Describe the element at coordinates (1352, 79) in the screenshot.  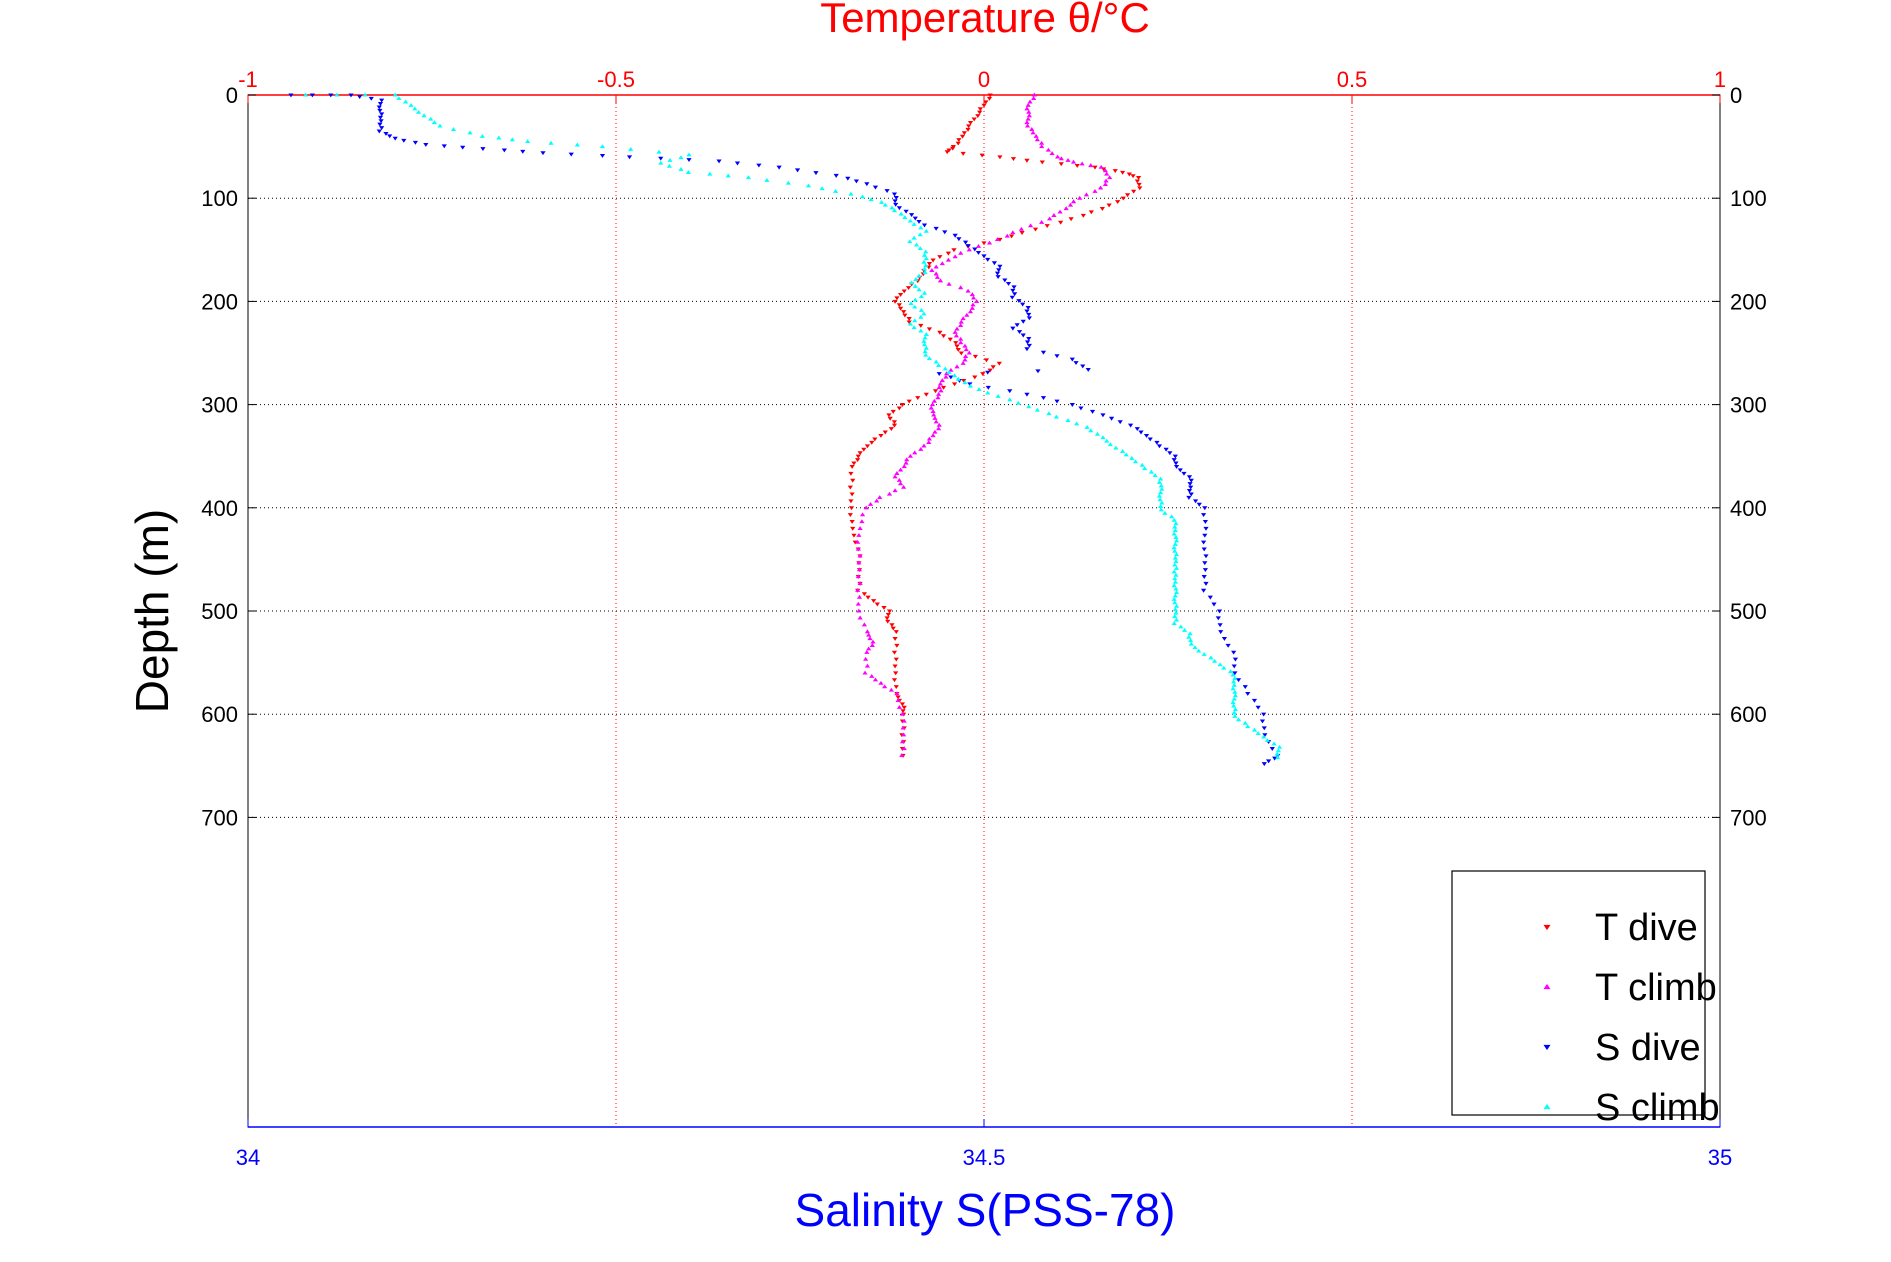
I see `top-axis-tick-label: 0.5` at that location.